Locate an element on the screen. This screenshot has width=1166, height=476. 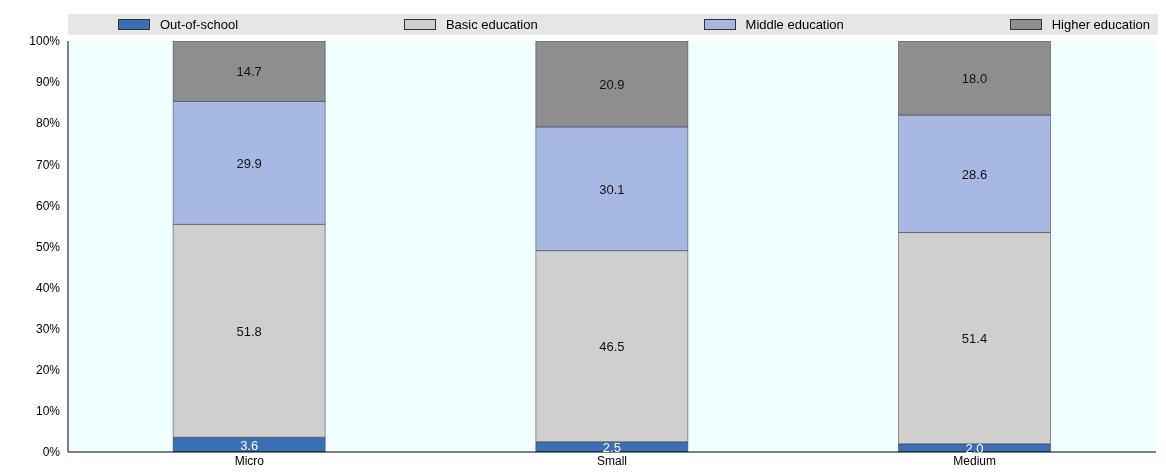
y-tick-label: 70% is located at coordinates (48, 164).